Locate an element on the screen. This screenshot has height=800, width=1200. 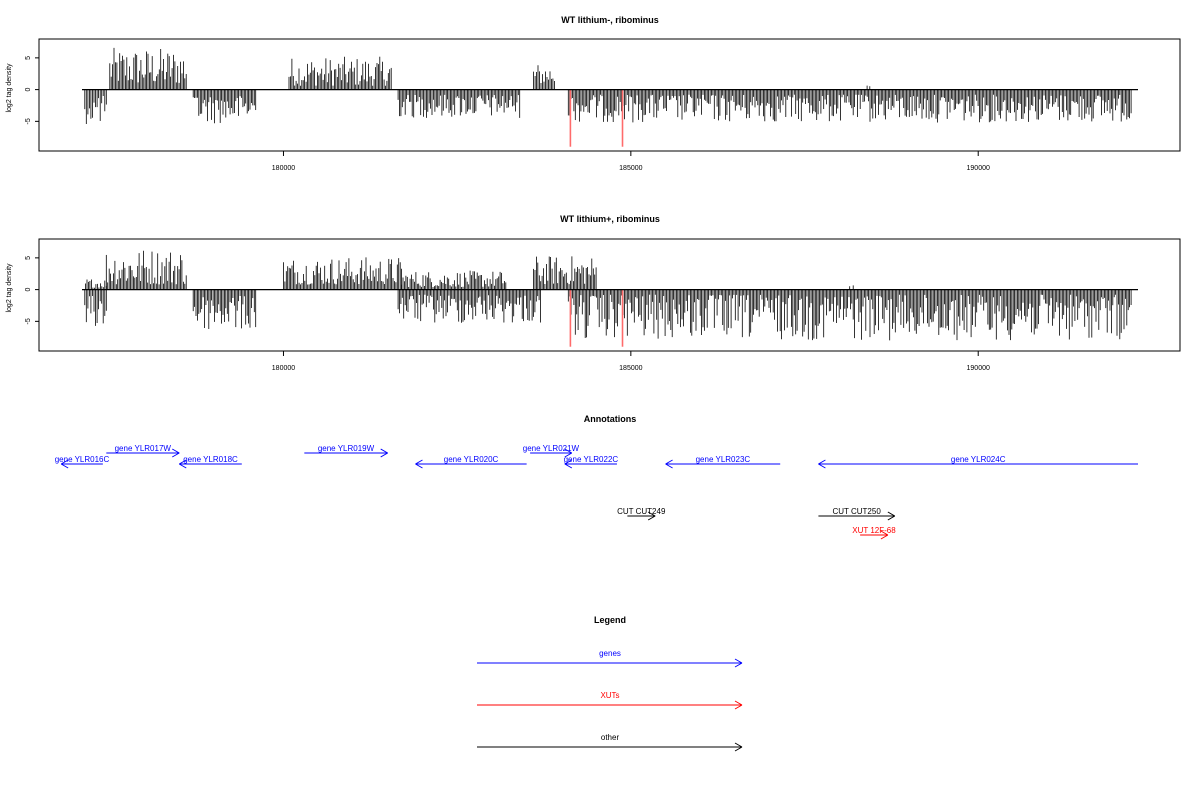
feature-other: CUT CUT249 is located at coordinates (641, 514).